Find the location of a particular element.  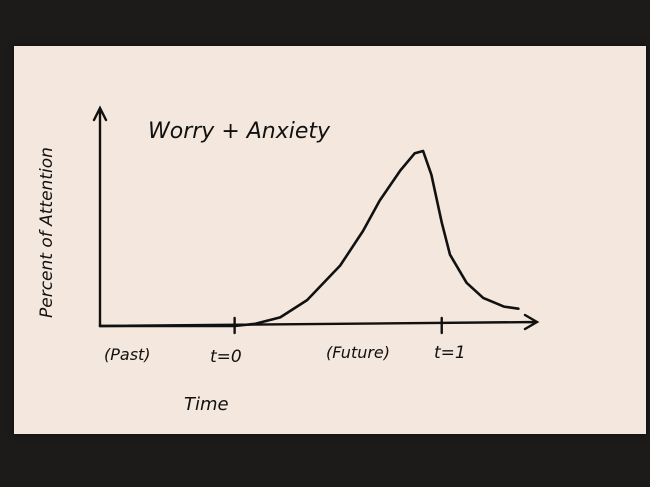

chart-title: Worry + Anxiety is located at coordinates (239, 131).